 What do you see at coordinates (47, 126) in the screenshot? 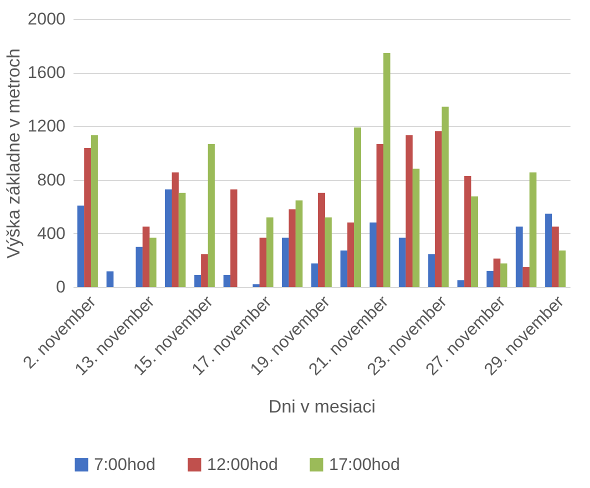
I see `y-tick-label: 1200` at bounding box center [47, 126].